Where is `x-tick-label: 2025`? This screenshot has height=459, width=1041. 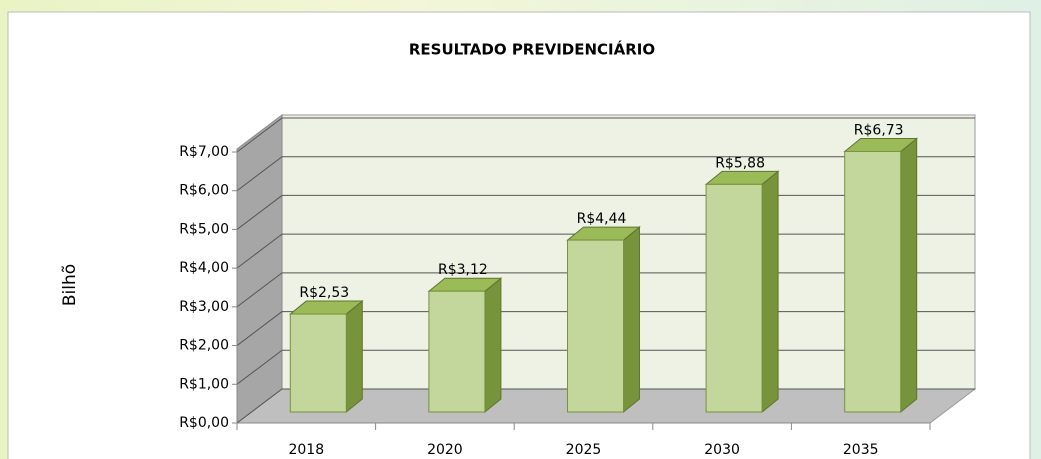 x-tick-label: 2025 is located at coordinates (584, 450).